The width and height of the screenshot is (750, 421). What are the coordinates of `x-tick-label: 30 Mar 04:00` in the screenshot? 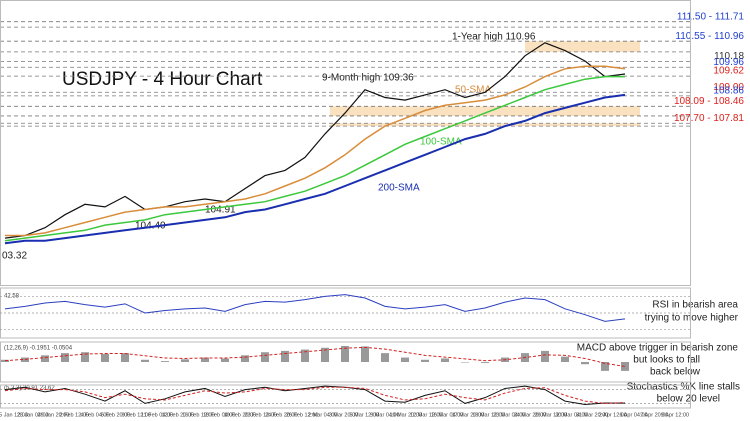 It's located at (571, 415).